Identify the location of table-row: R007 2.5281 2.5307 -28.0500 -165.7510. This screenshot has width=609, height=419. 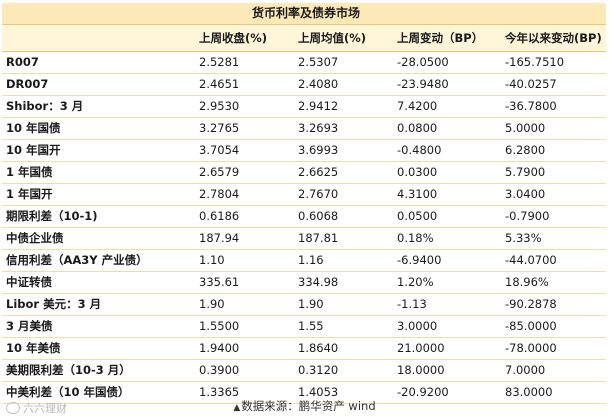
(304, 62).